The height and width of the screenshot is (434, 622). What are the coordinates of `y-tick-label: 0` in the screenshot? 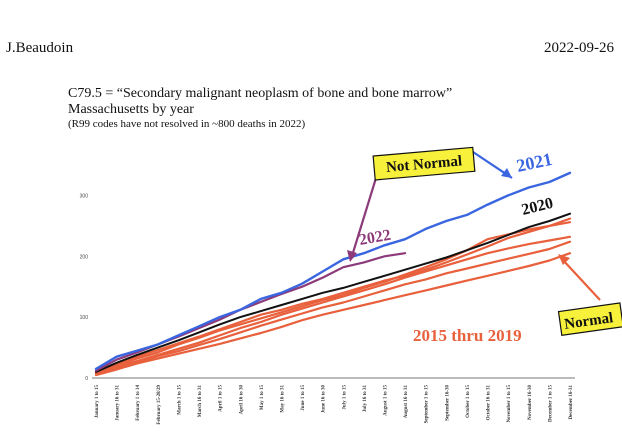 It's located at (86, 379).